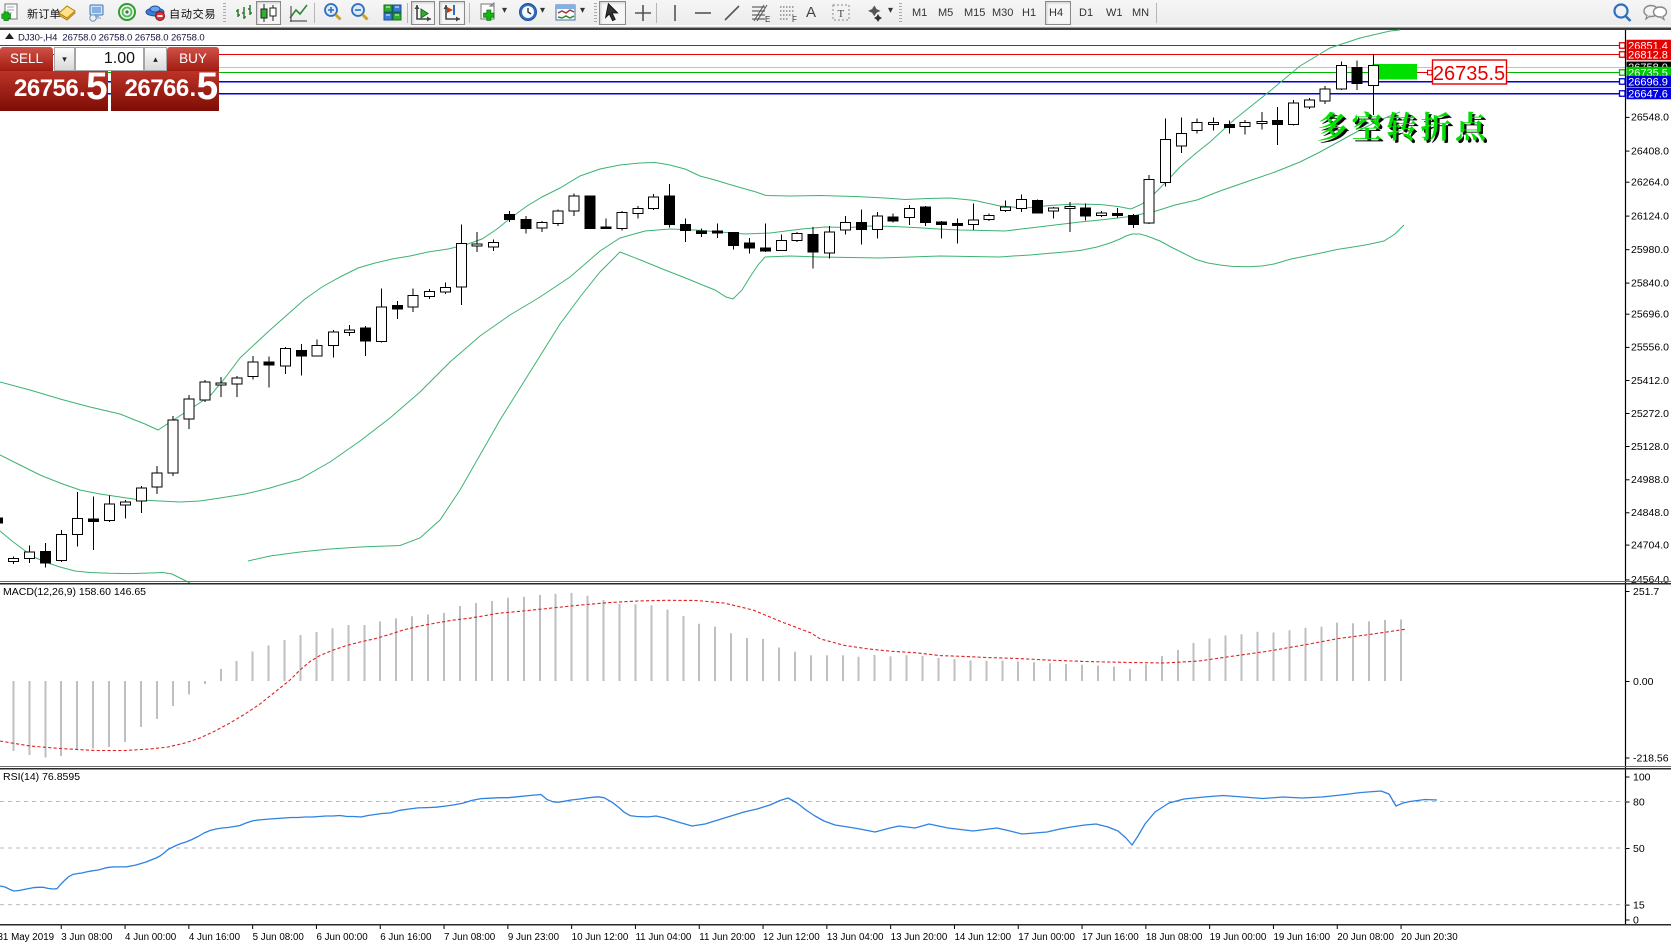 The height and width of the screenshot is (949, 1671). I want to click on svg-text: 26647.6, so click(1648, 94).